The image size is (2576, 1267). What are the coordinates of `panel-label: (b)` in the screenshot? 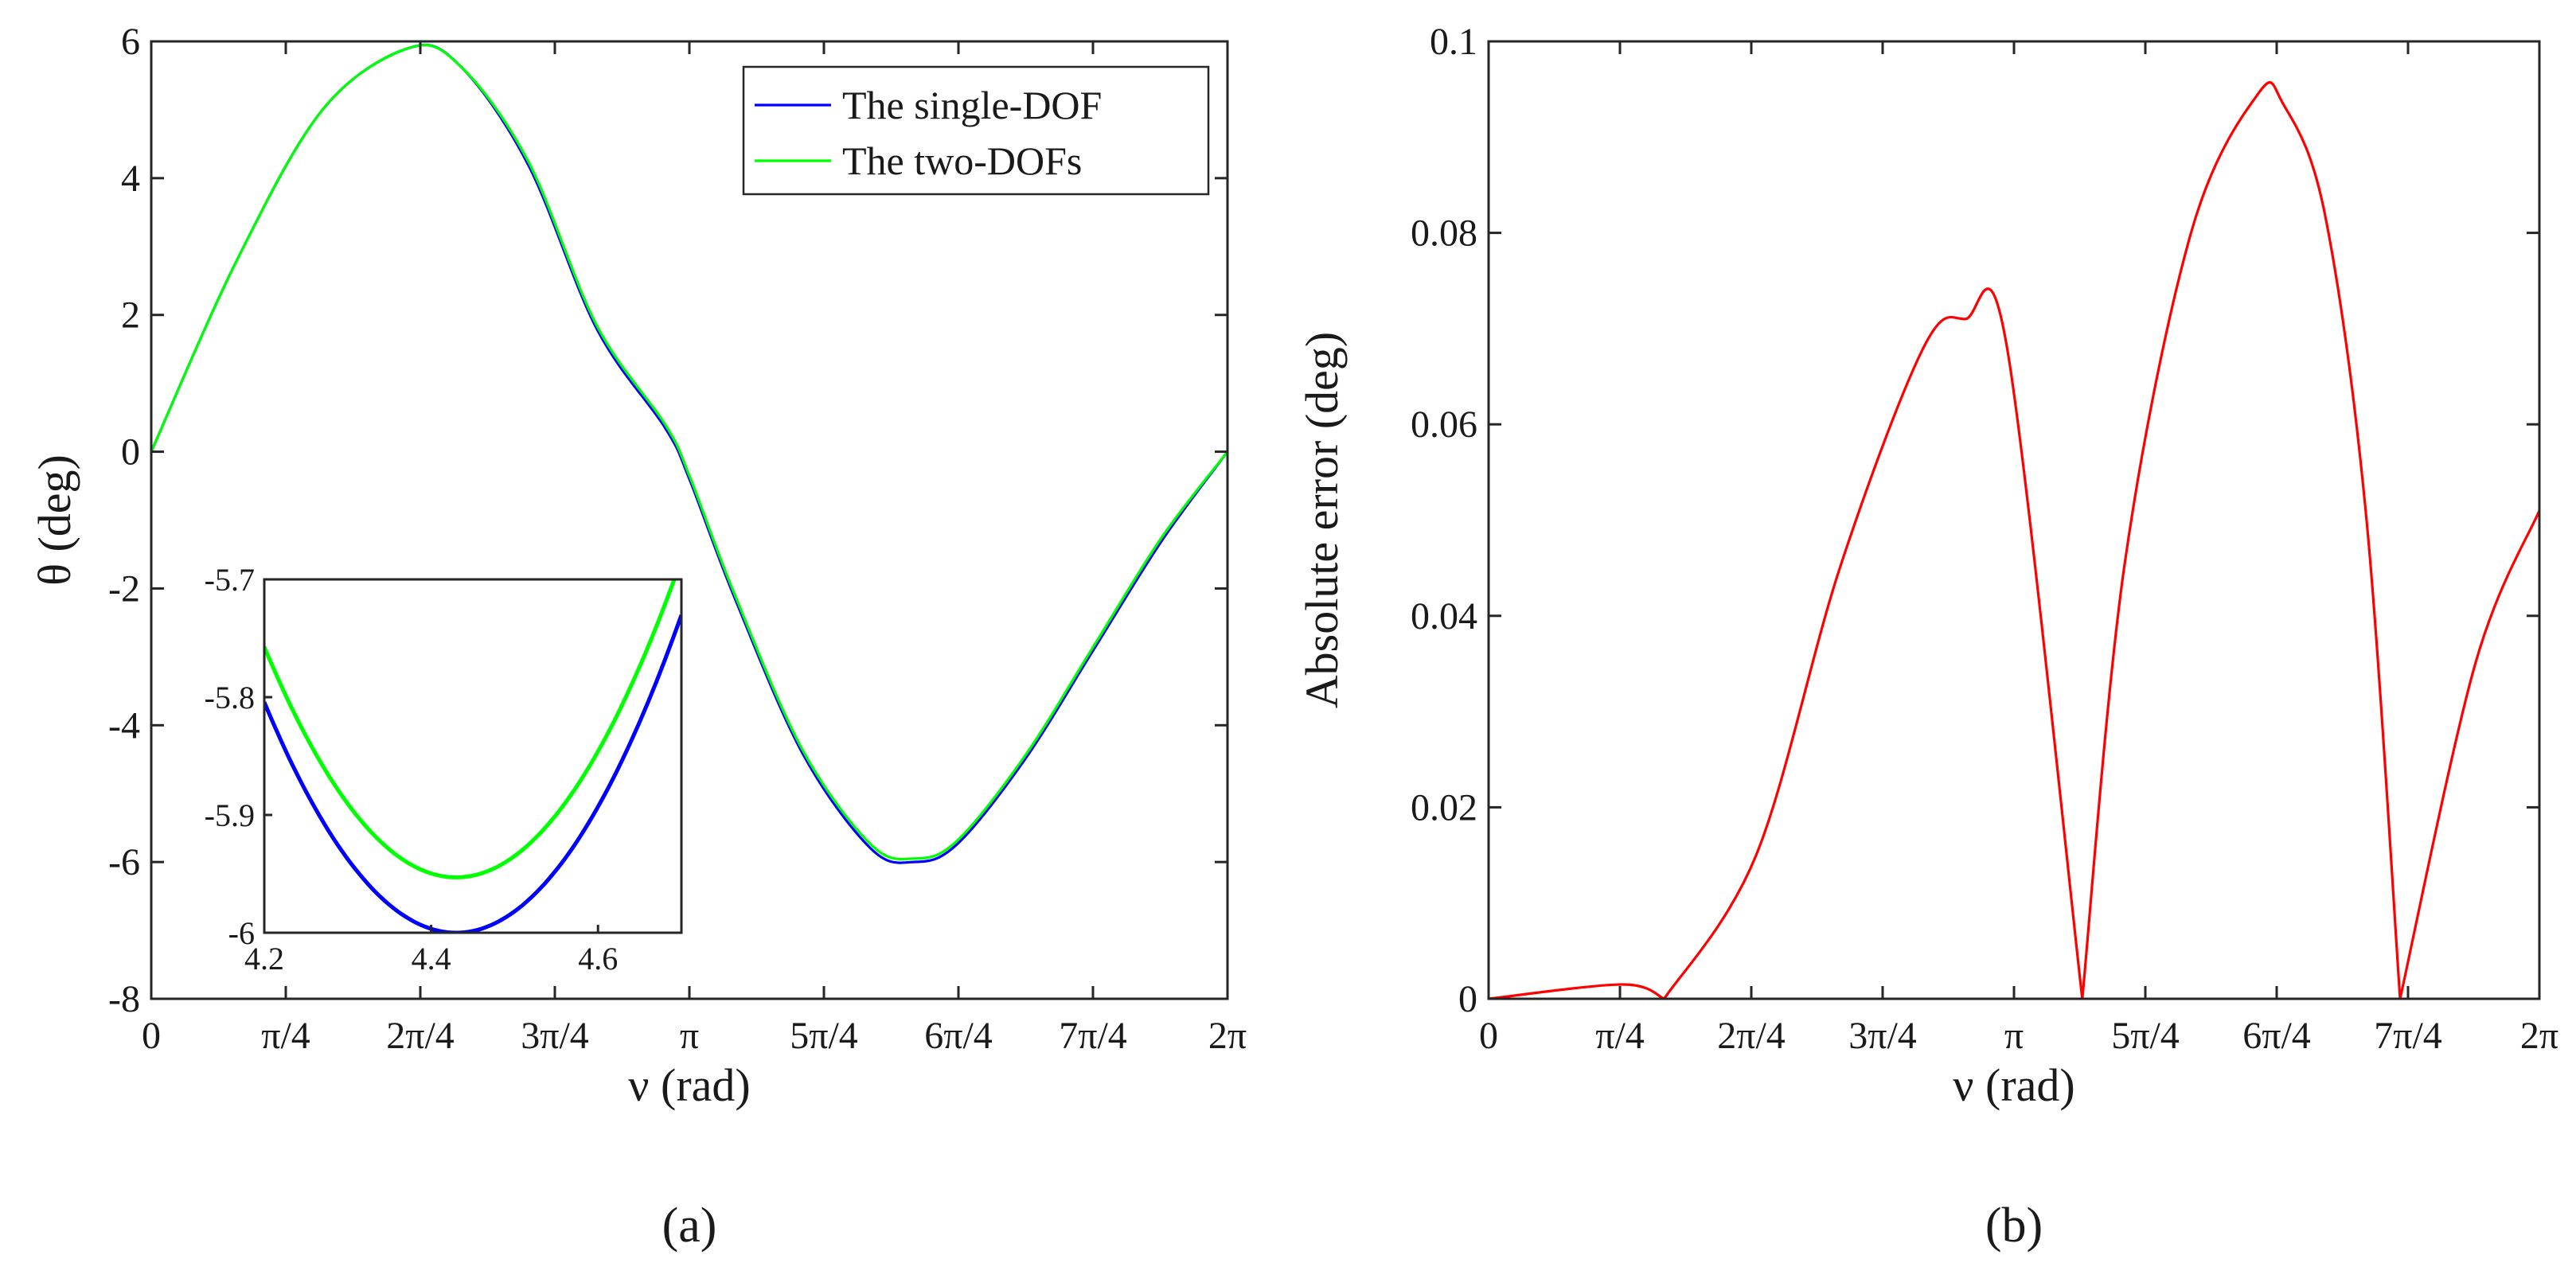 It's located at (2014, 1226).